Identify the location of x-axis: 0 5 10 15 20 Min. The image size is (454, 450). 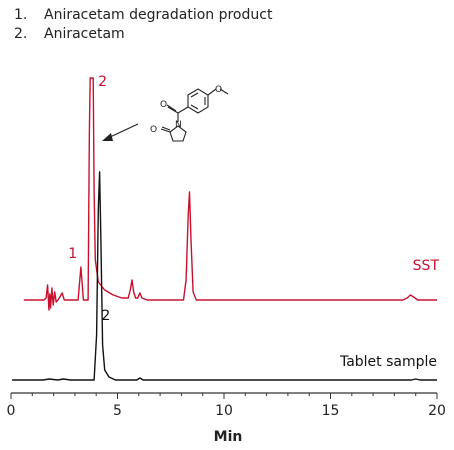
(226, 418).